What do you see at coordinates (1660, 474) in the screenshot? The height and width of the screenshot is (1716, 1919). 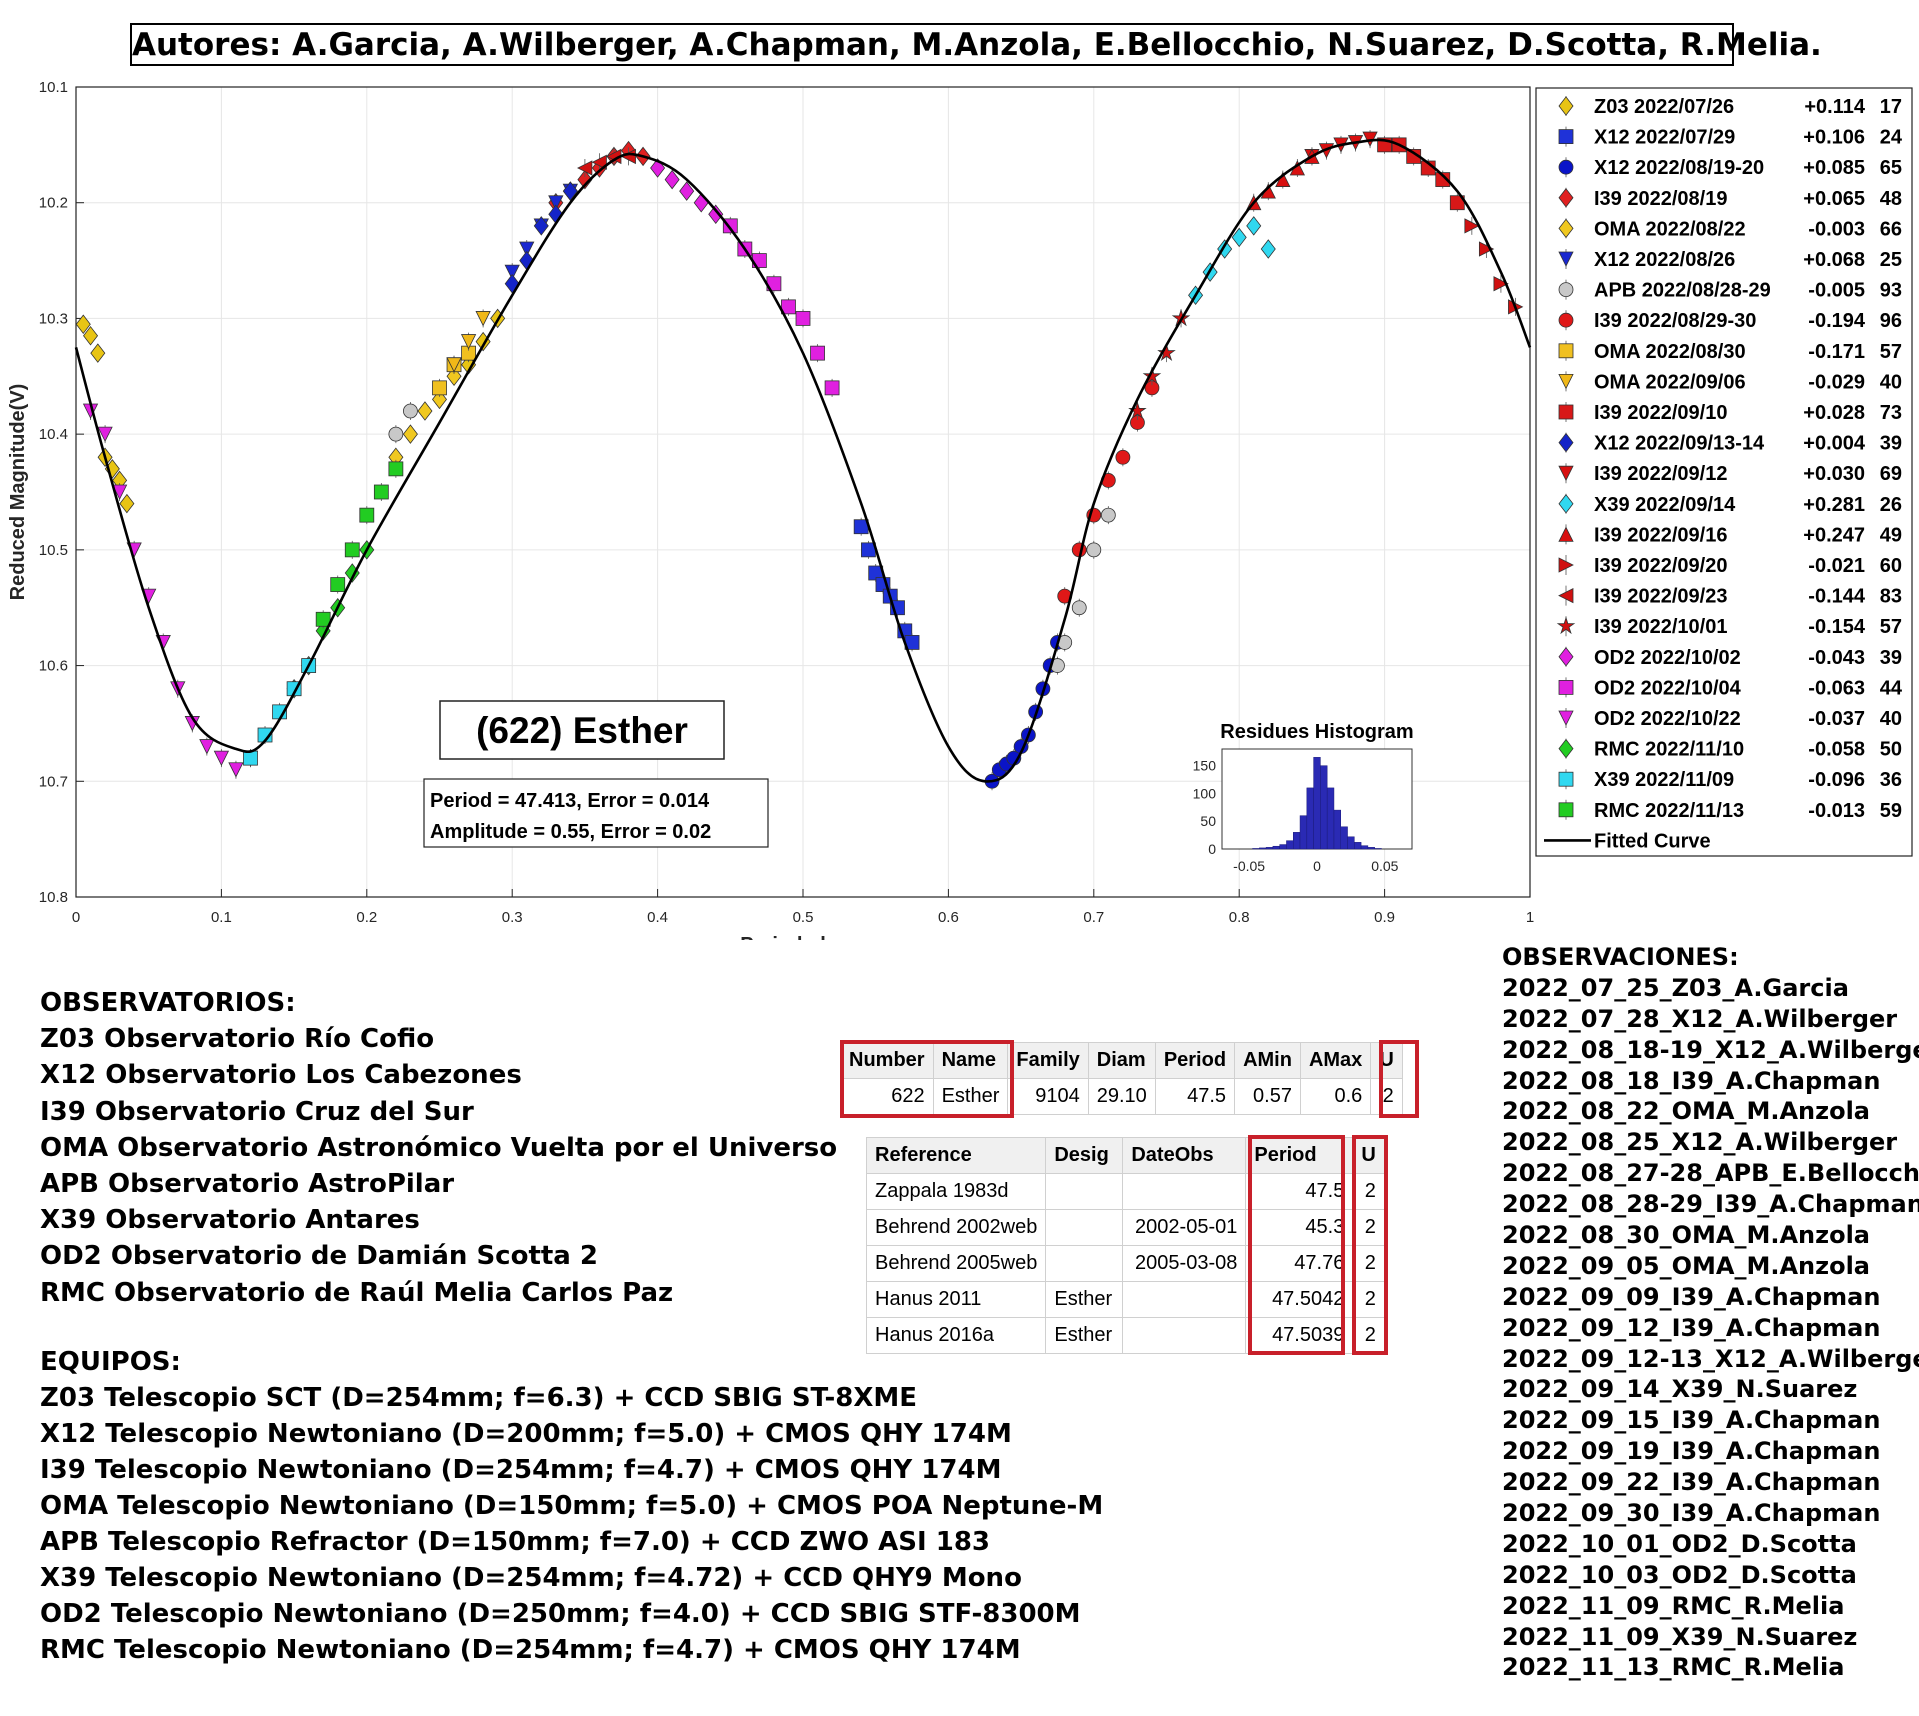 I see `legend-series-name: I39 2022/09/12` at bounding box center [1660, 474].